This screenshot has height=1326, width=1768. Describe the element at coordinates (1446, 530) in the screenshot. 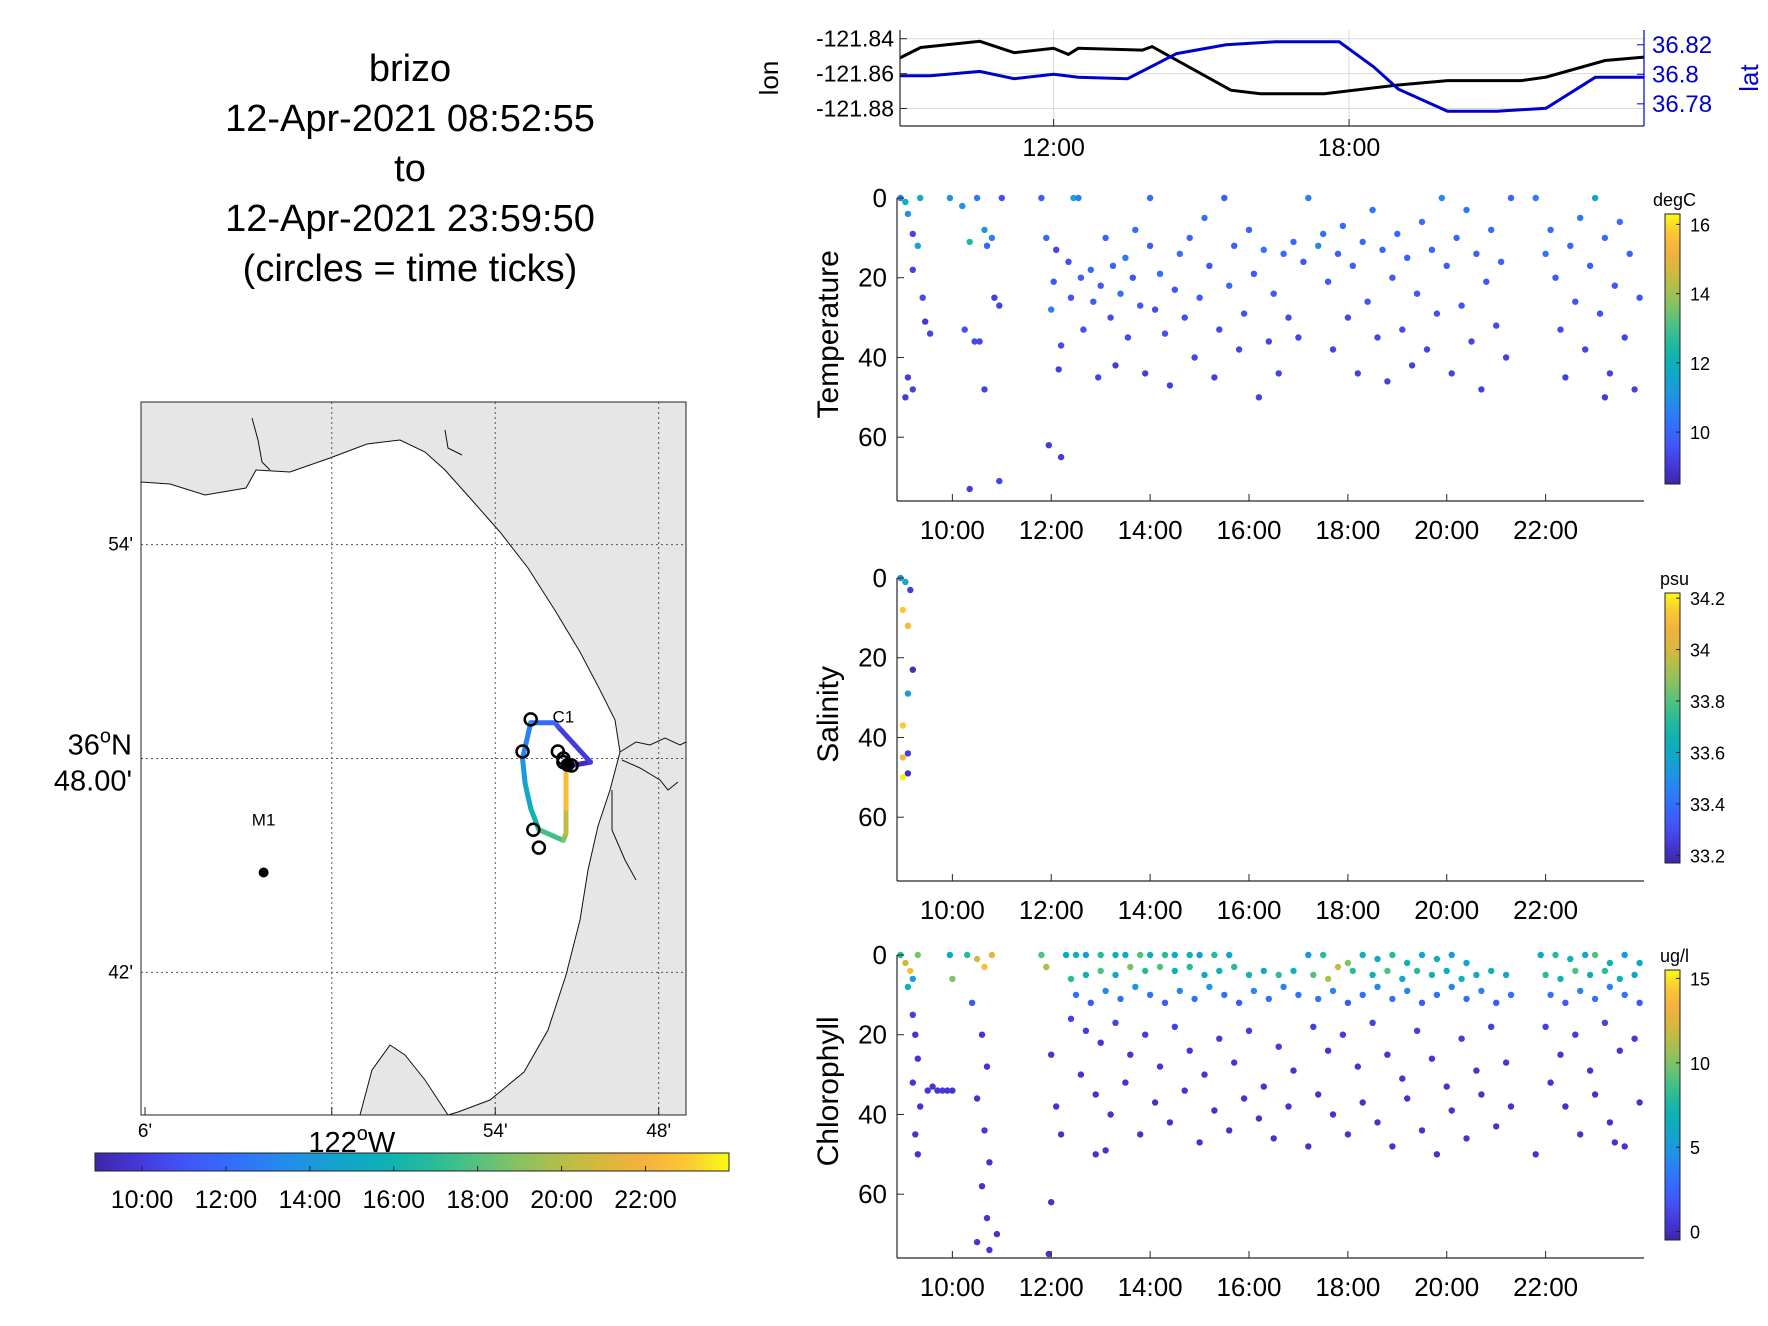

I see `temperature-x-tick-label: 20:00` at that location.